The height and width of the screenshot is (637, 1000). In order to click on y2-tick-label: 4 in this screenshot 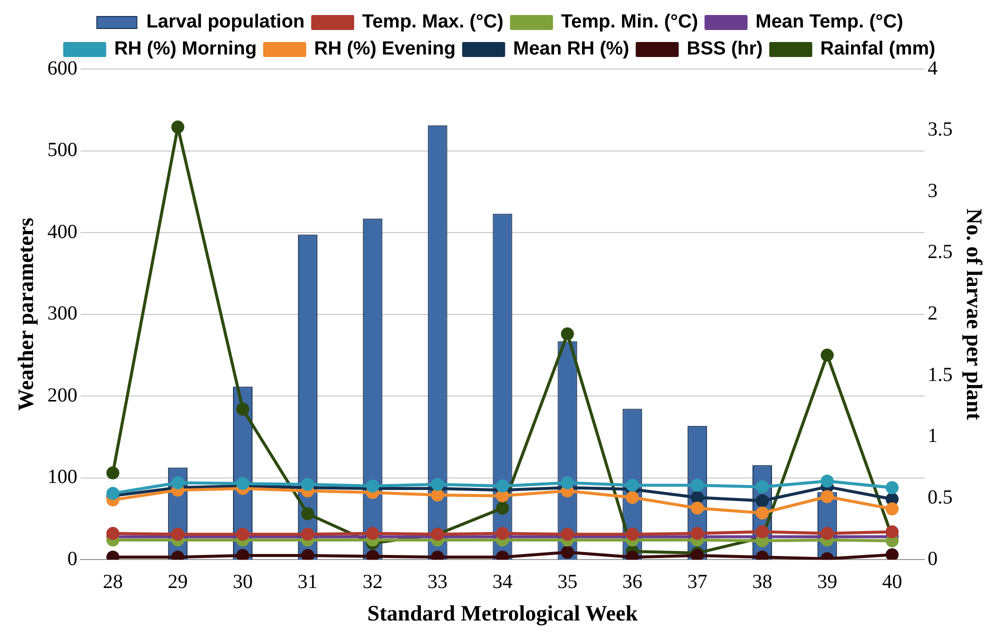, I will do `click(933, 68)`.